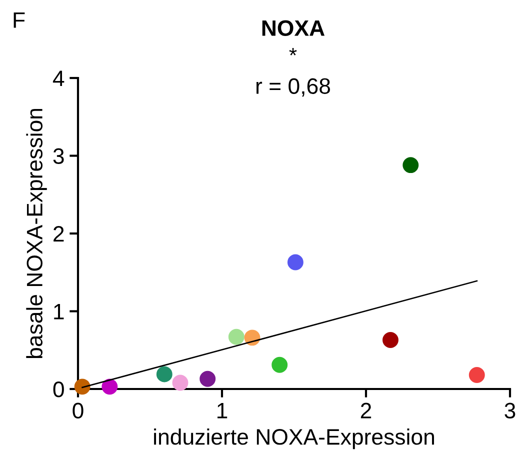 The image size is (521, 470). What do you see at coordinates (58, 390) in the screenshot?
I see `y-tick-label: 0` at bounding box center [58, 390].